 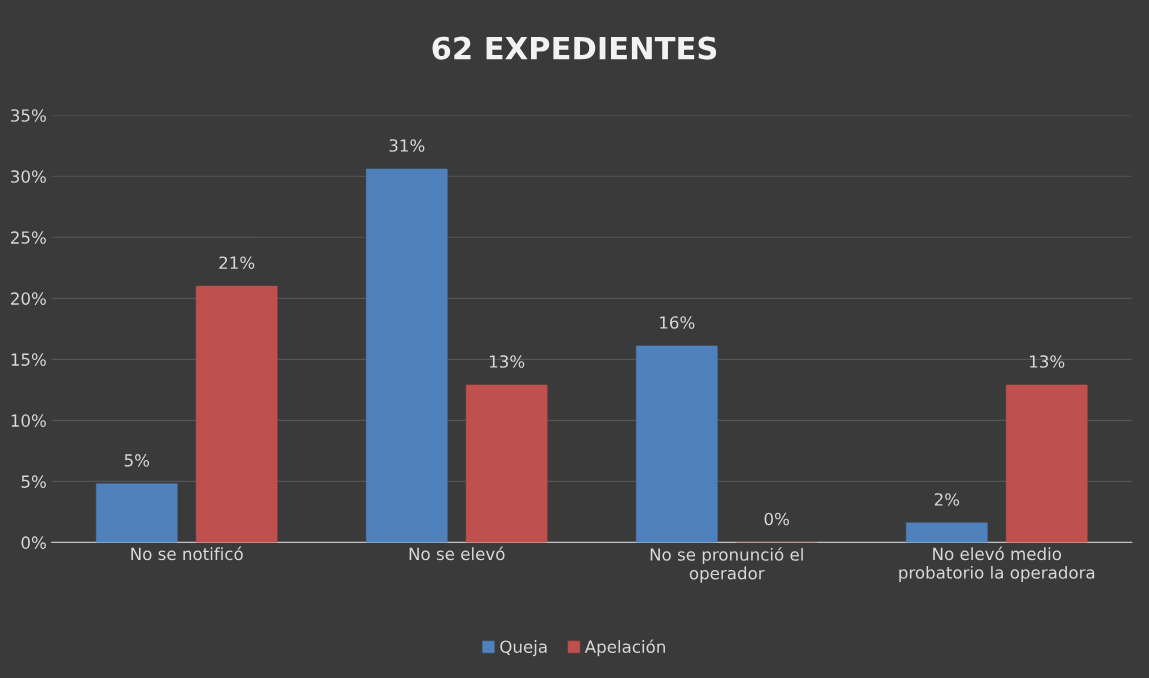 I want to click on x-tick-label: No se pronunció el operador, so click(x=726, y=565).